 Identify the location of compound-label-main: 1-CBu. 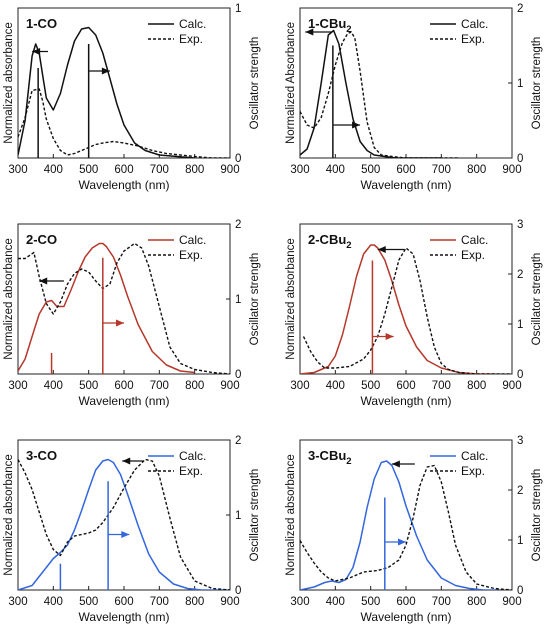
(327, 23).